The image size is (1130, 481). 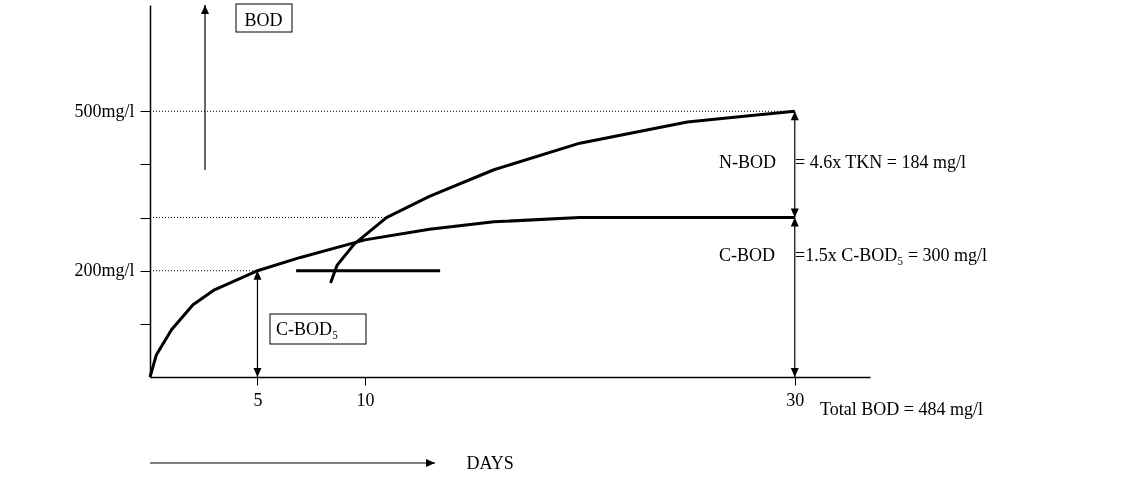 I want to click on text: Total BOD = 484 mg/l, so click(x=901, y=409).